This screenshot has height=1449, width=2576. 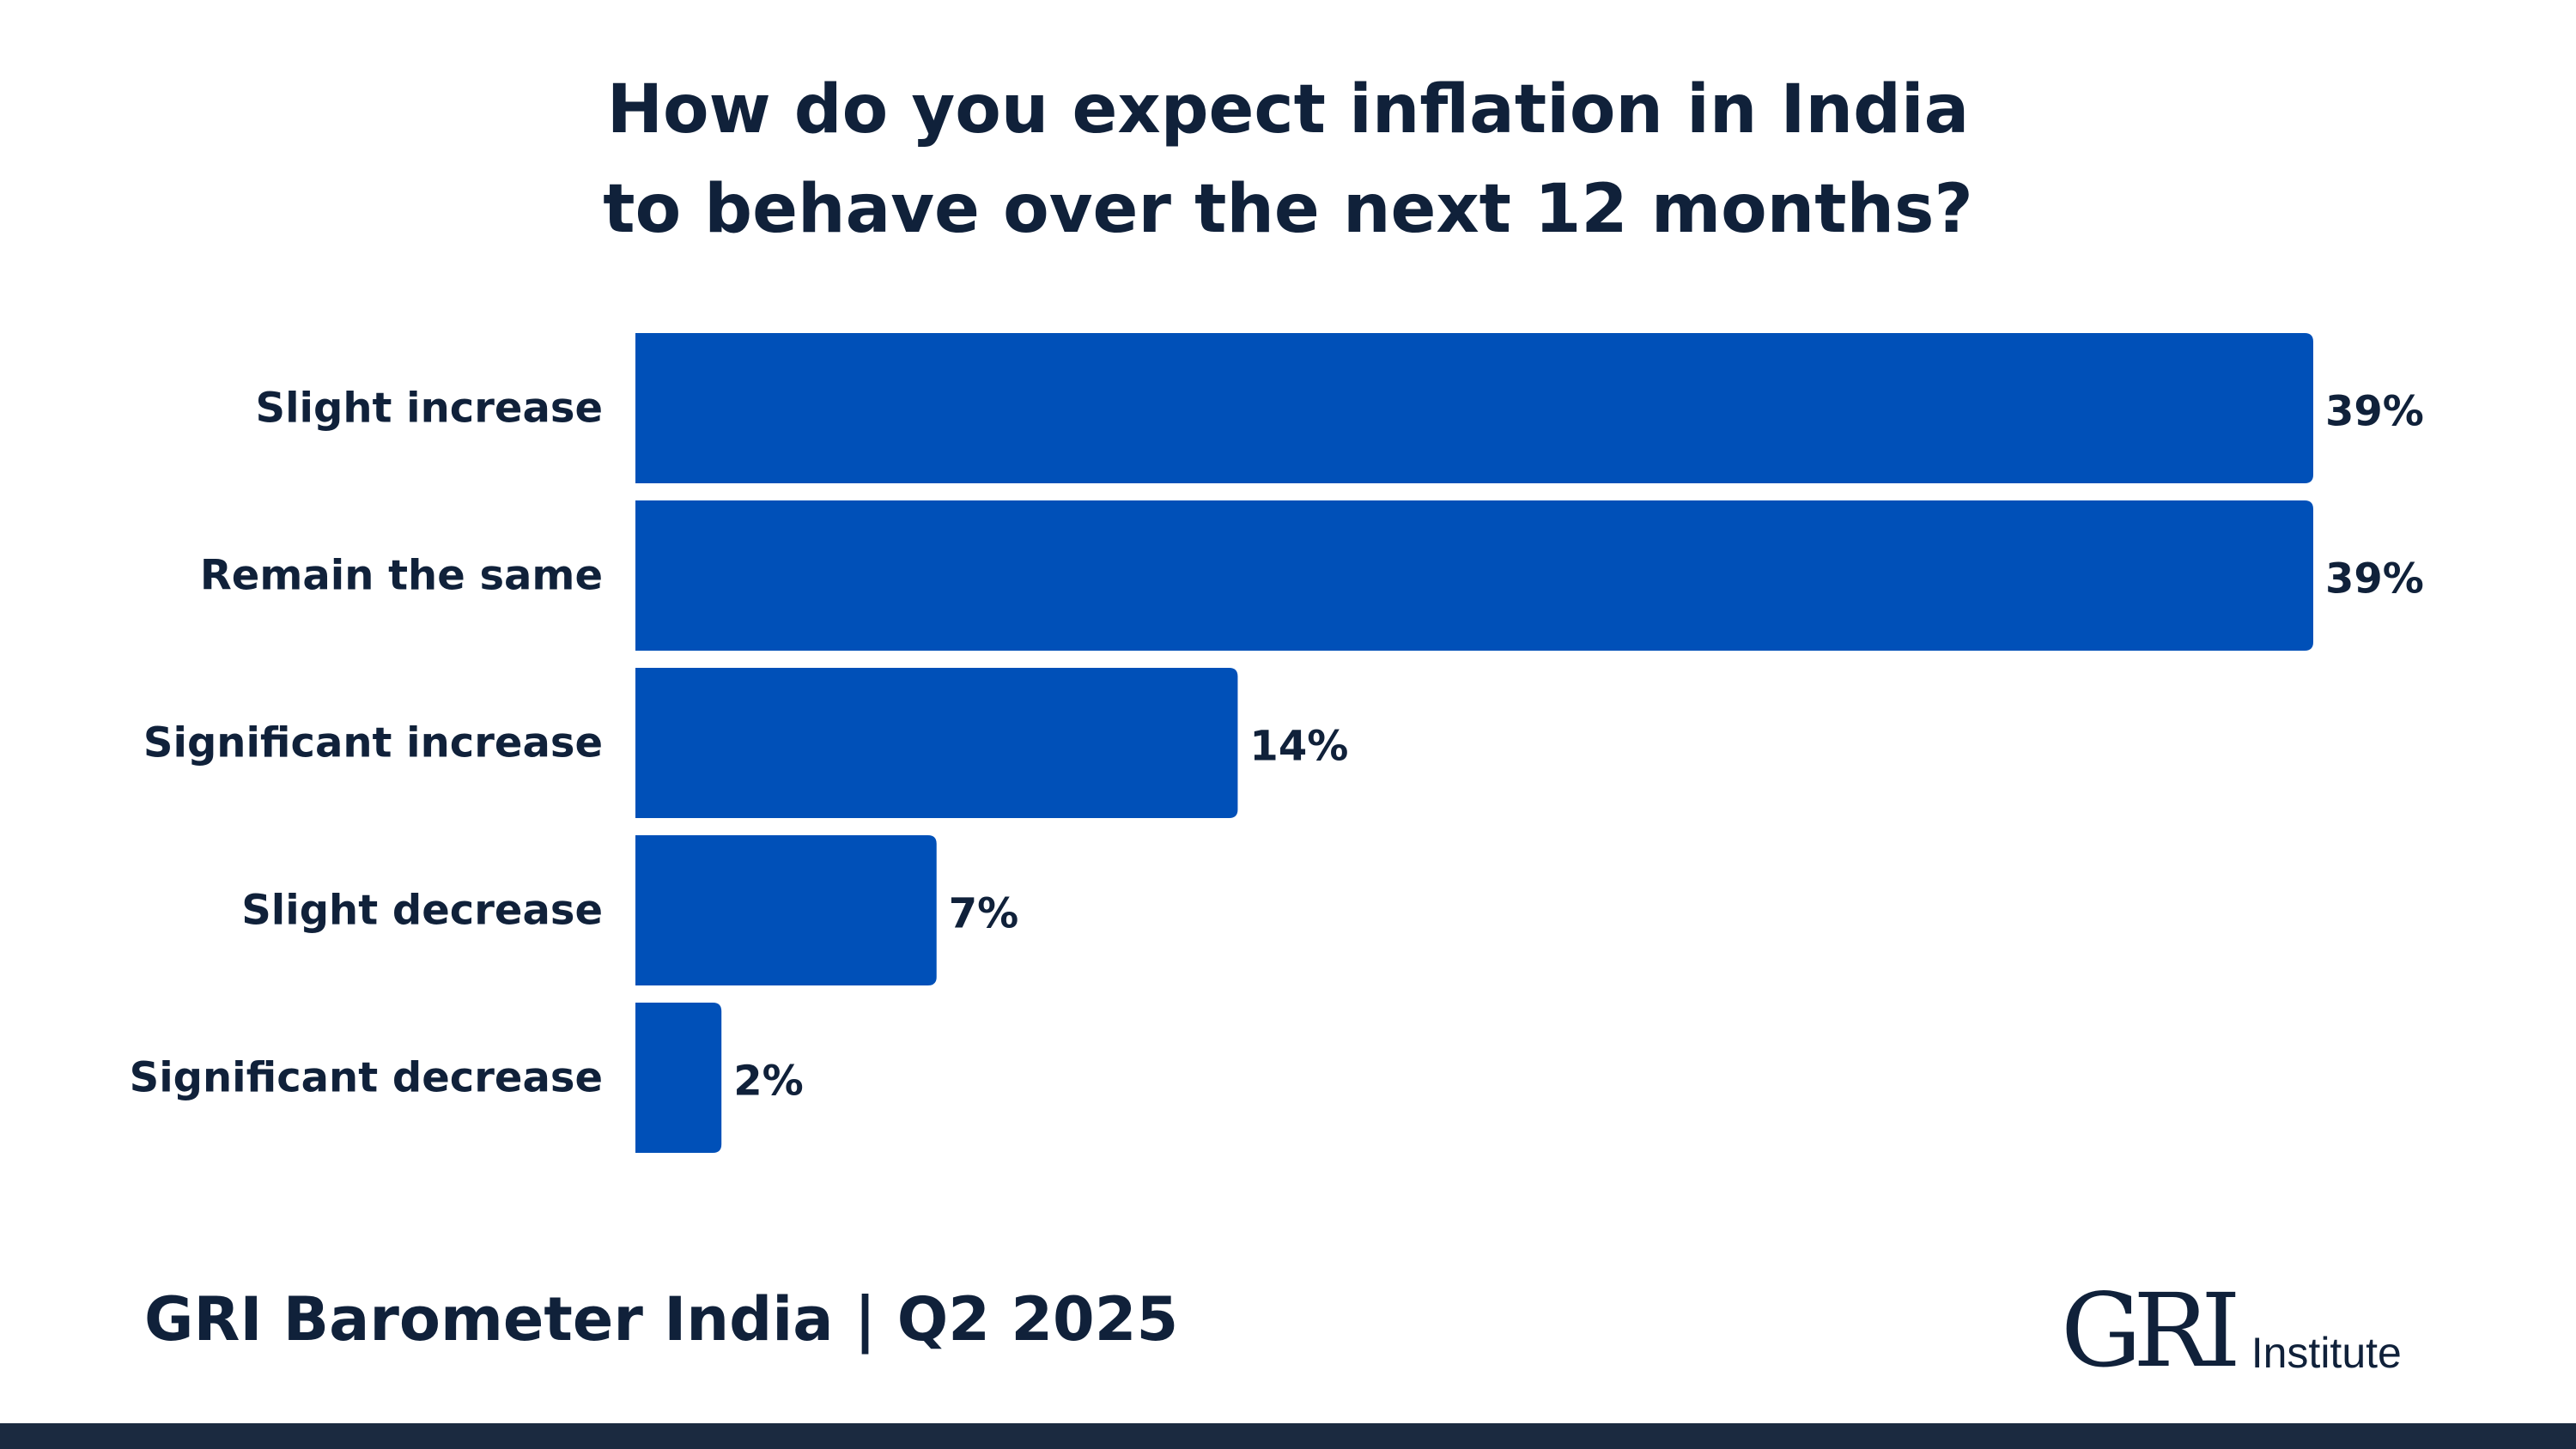 What do you see at coordinates (1474, 408) in the screenshot?
I see `bar-slight-increase` at bounding box center [1474, 408].